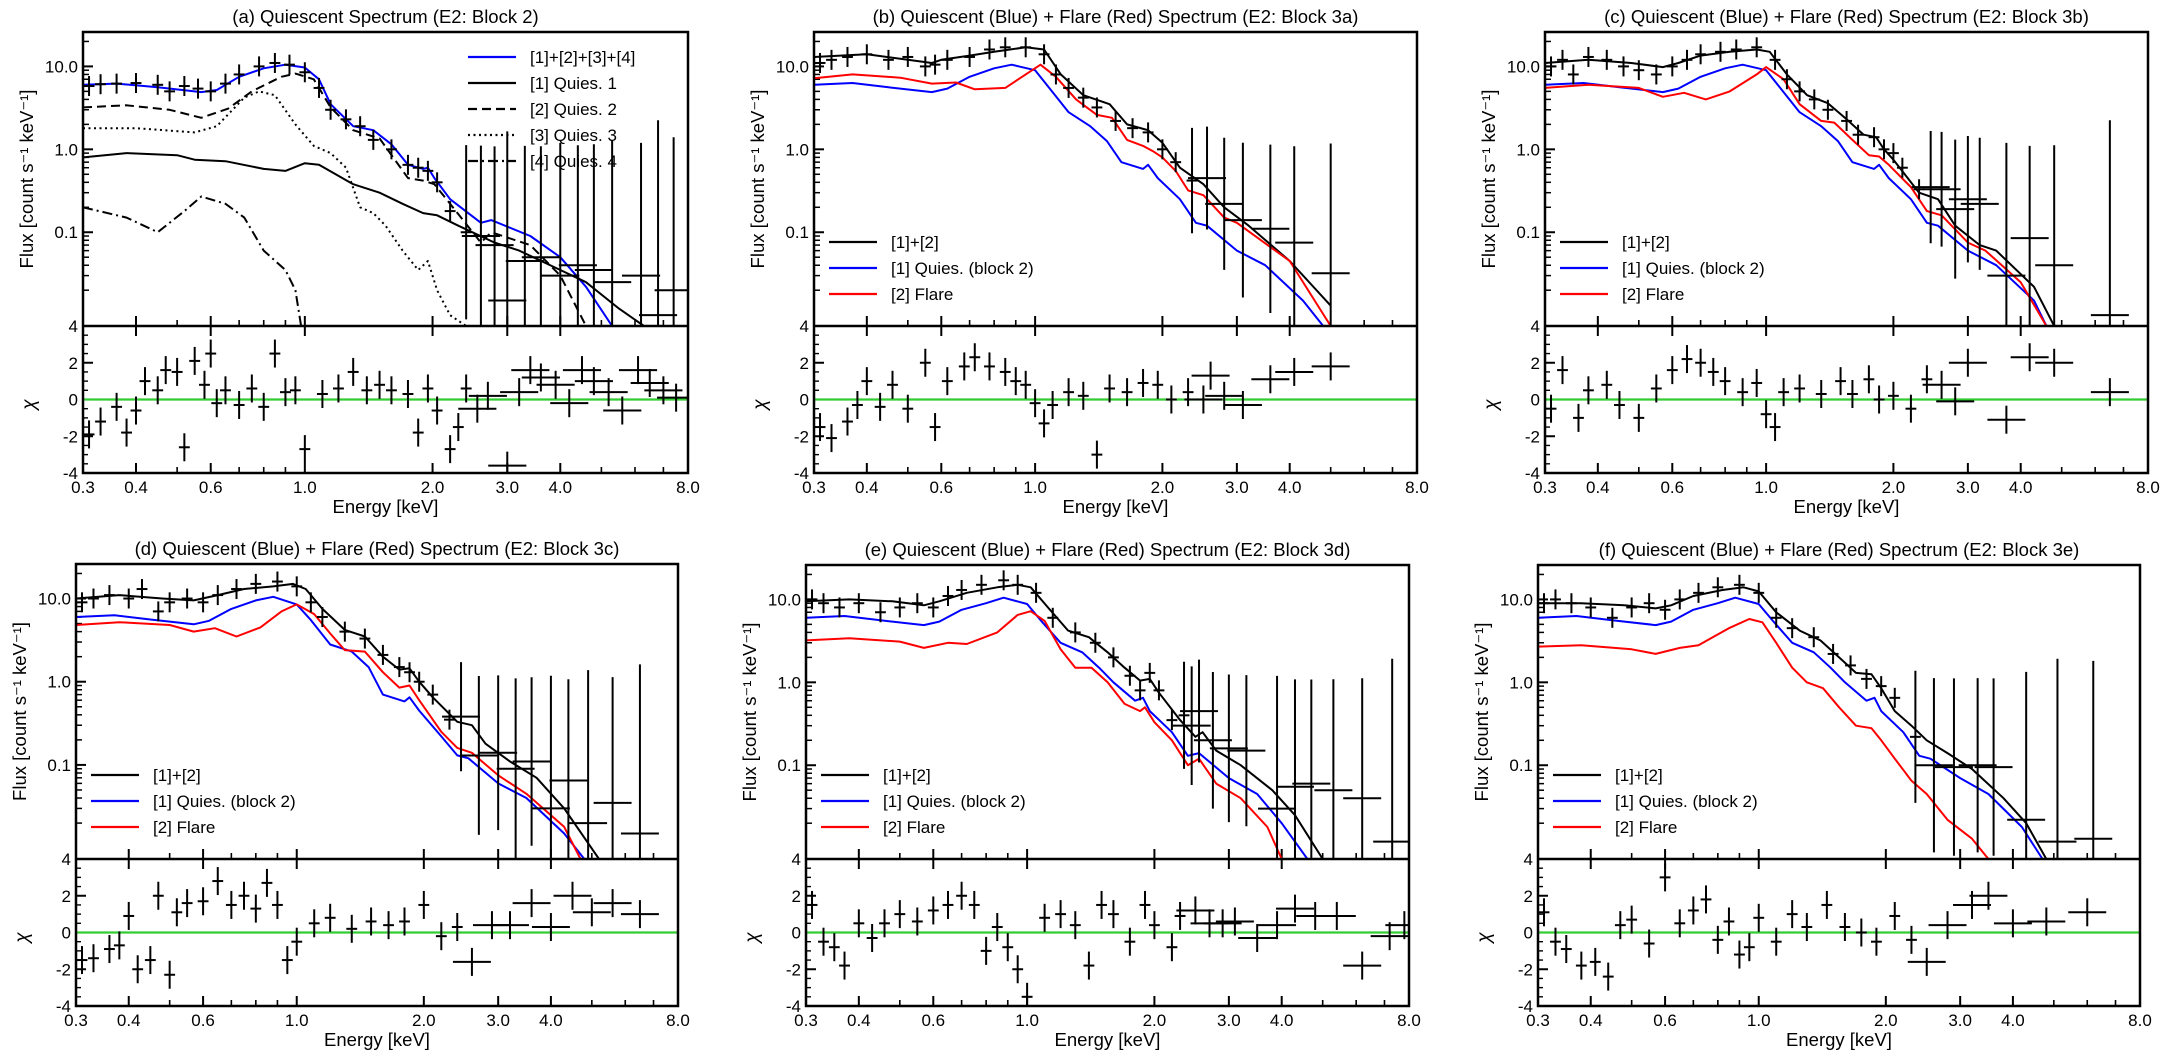  I want to click on legend-label-0: [1]+[2], so click(1646, 242).